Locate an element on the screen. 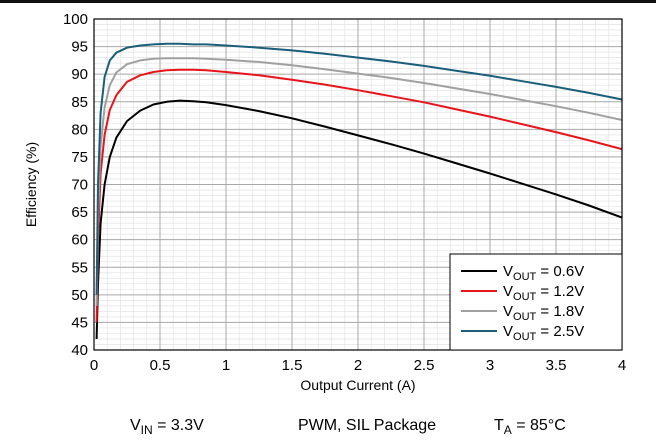 This screenshot has height=445, width=656. y-tick-label: 60 is located at coordinates (79, 240).